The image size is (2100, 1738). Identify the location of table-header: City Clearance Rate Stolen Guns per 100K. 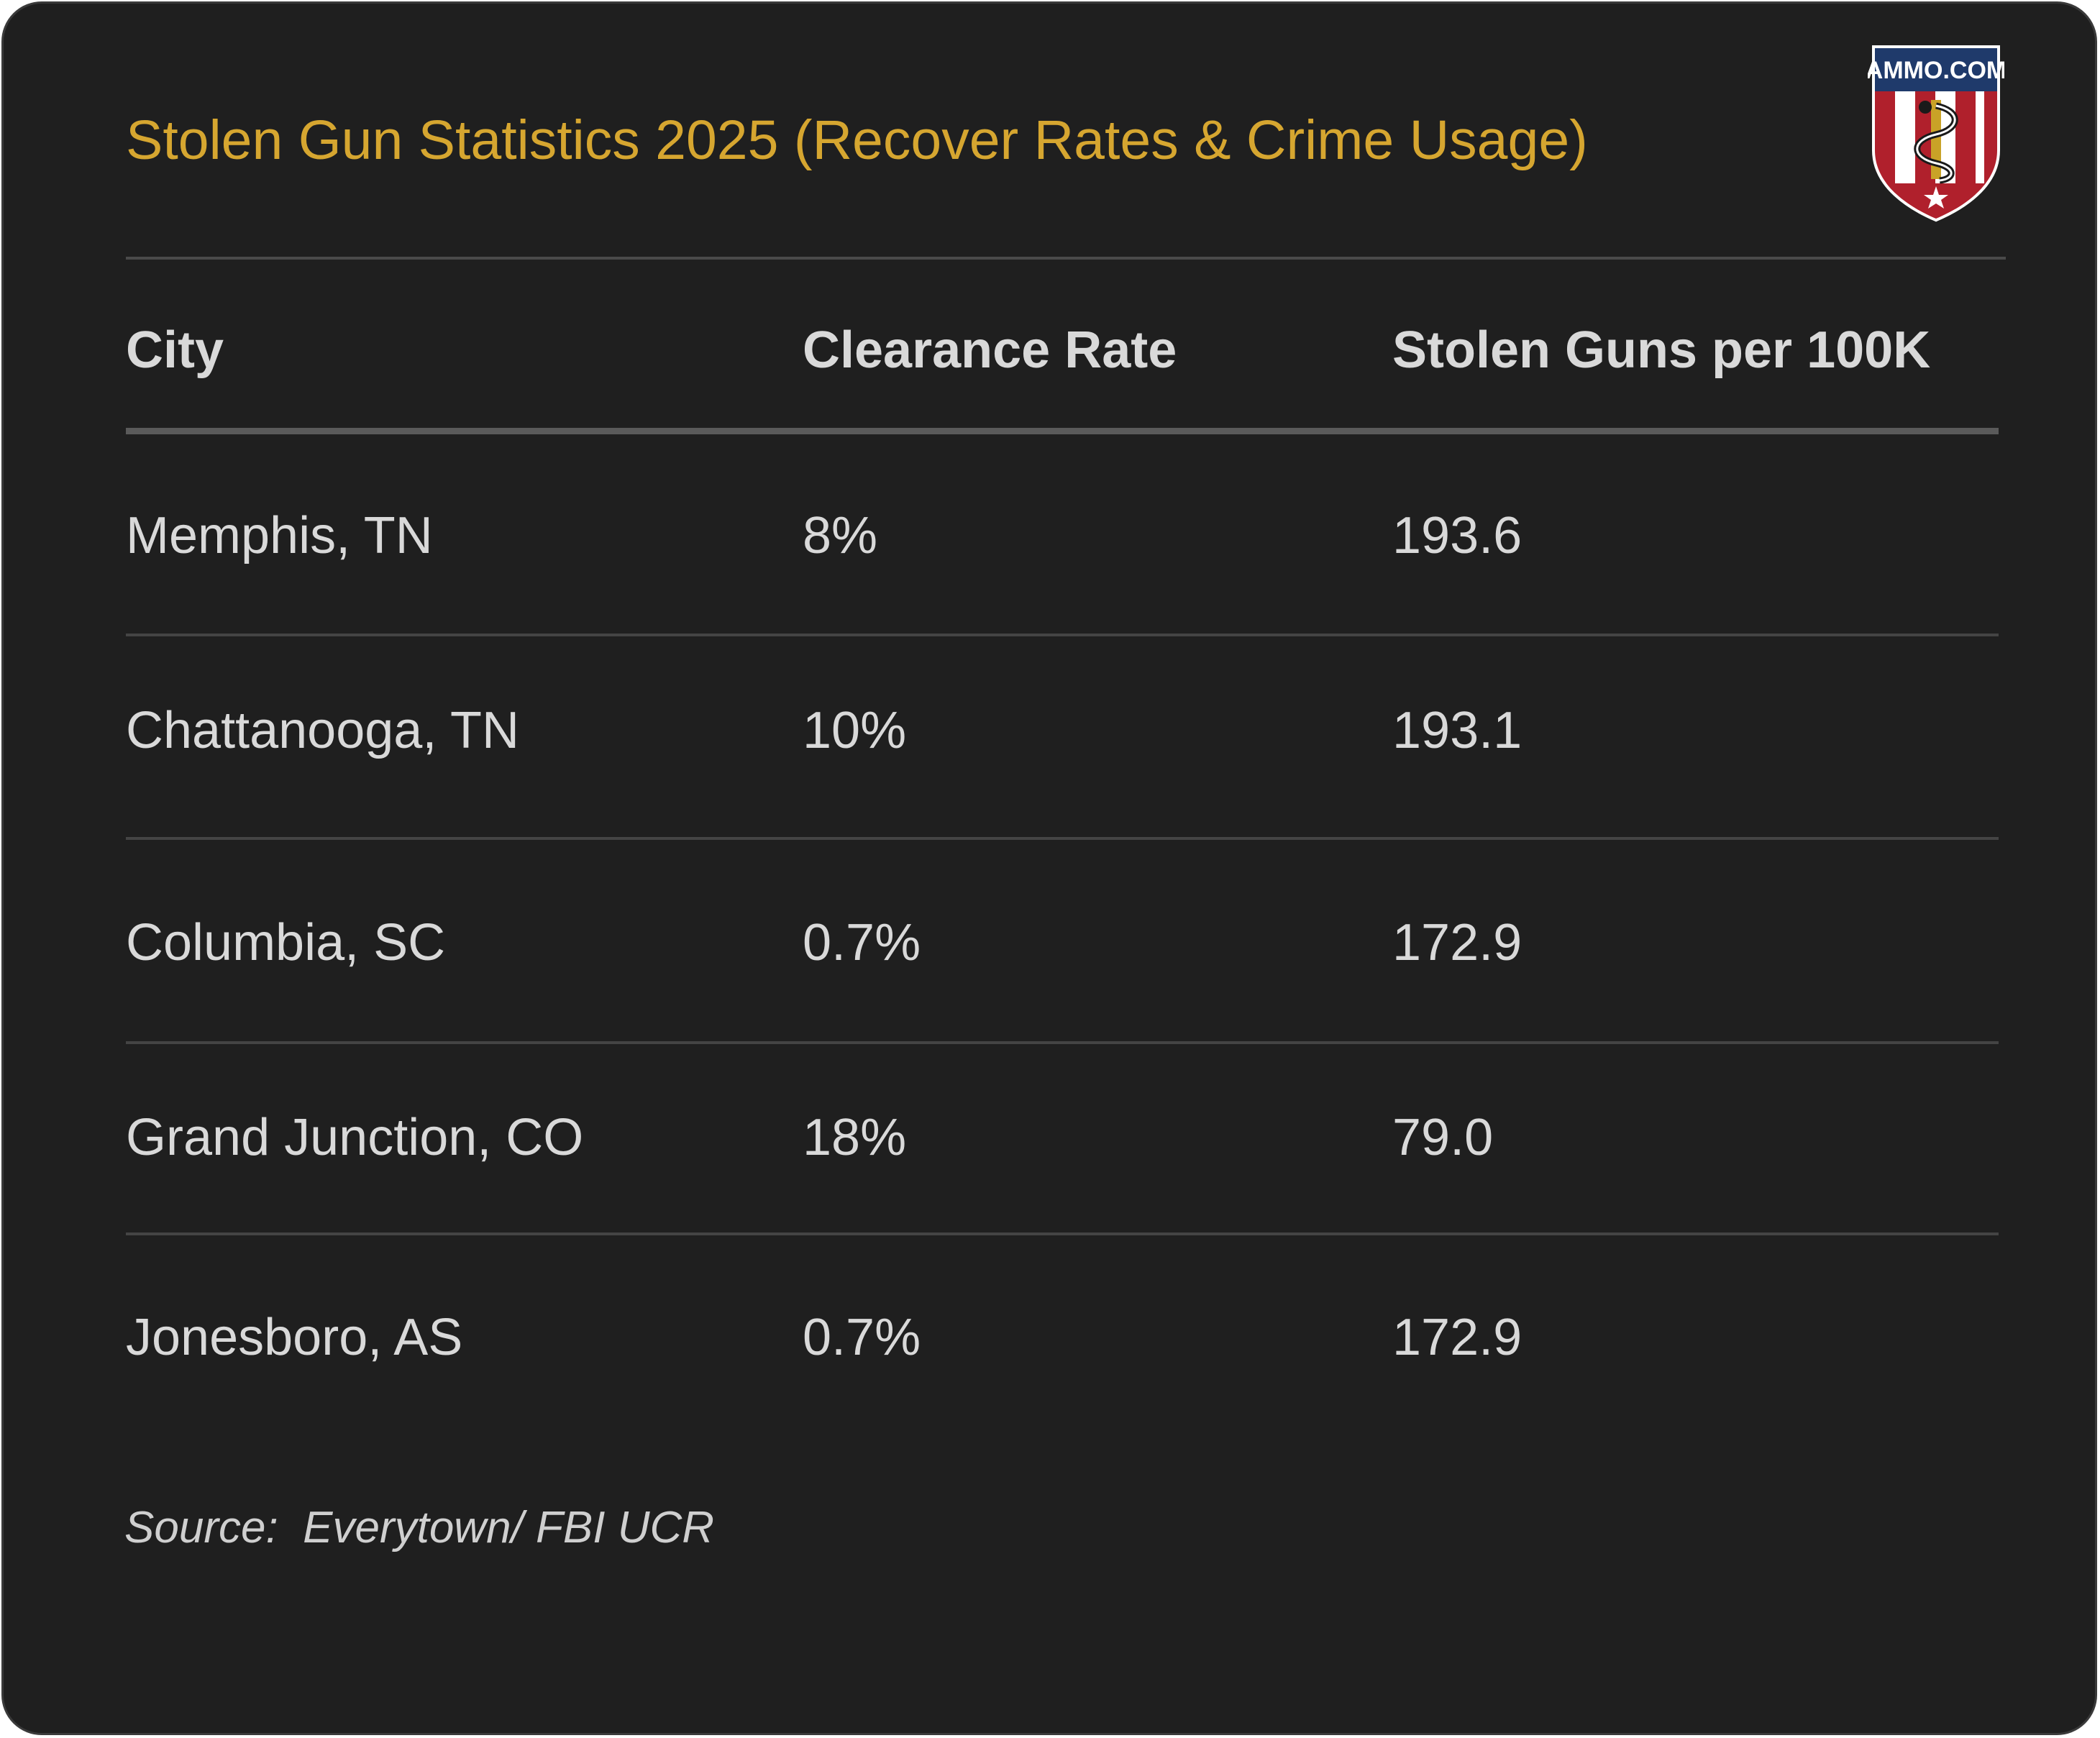
(1063, 350).